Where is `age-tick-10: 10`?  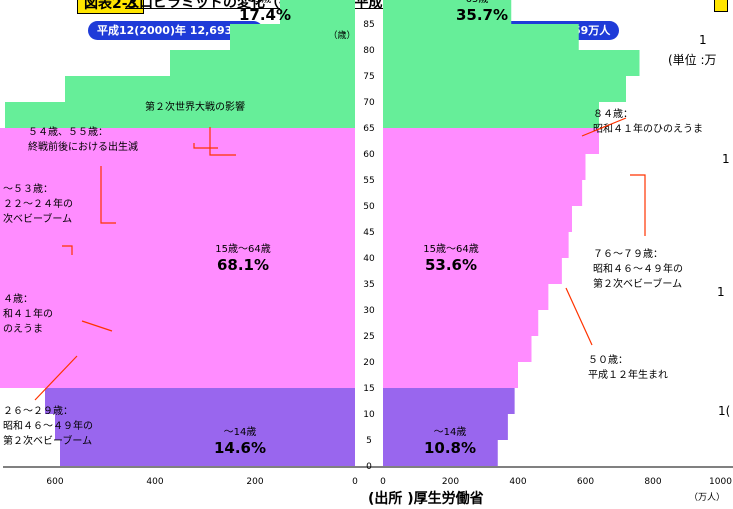
age-tick-10: 10 is located at coordinates (369, 415).